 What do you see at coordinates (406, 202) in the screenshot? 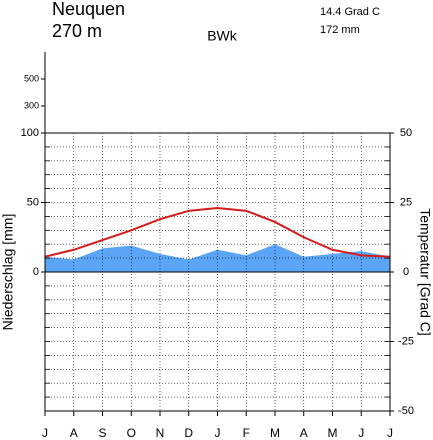
I see `y2-tick-label: 25` at bounding box center [406, 202].